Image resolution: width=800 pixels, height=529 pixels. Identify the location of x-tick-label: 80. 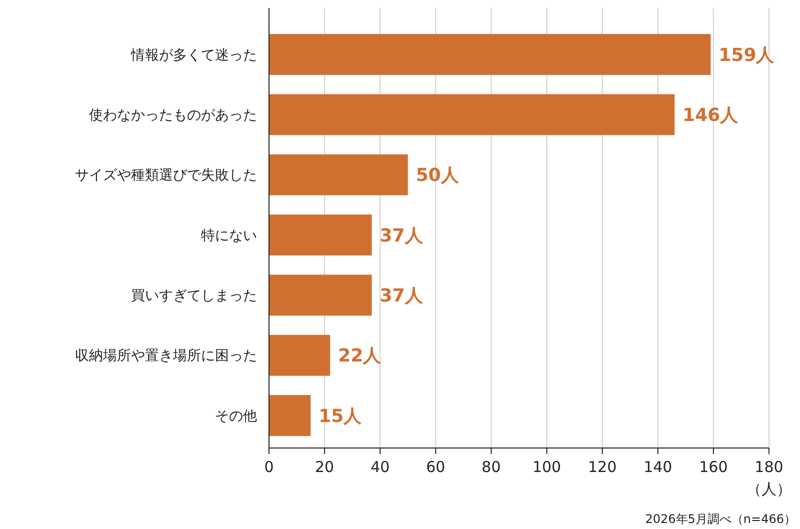
(491, 467).